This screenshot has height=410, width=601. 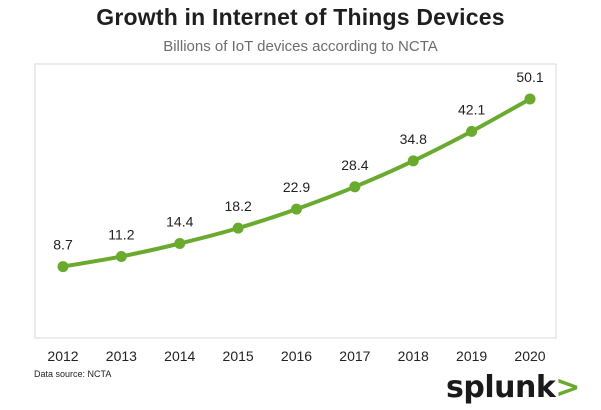 What do you see at coordinates (179, 221) in the screenshot?
I see `data-label-2014: 14.4` at bounding box center [179, 221].